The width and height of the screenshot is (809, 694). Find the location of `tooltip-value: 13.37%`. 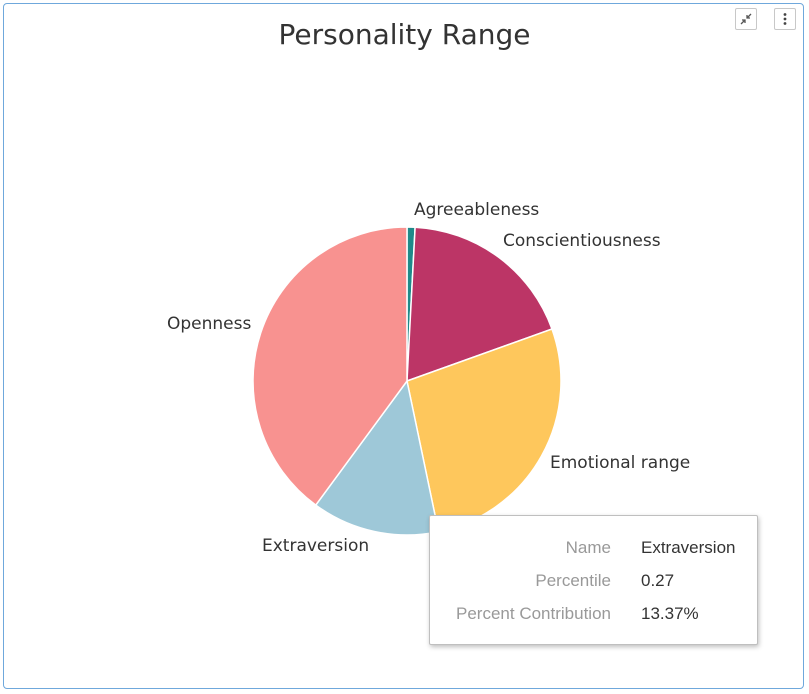

tooltip-value: 13.37% is located at coordinates (670, 613).